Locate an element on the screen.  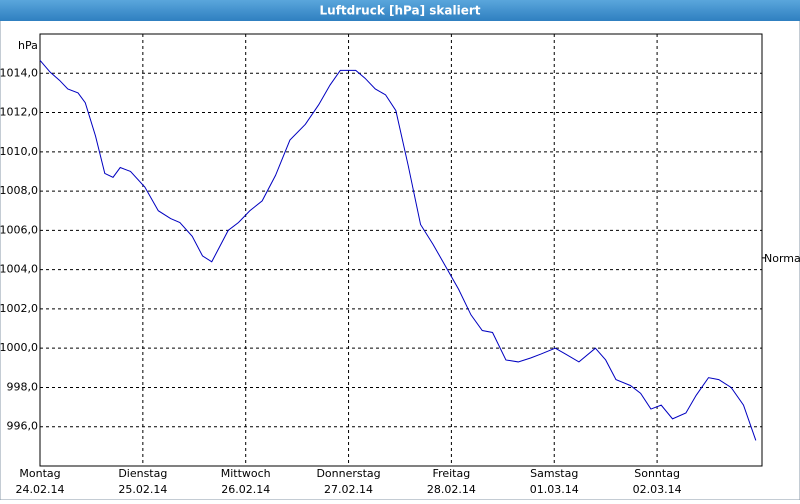
y-tick-label: 998,0 is located at coordinates (23, 386).